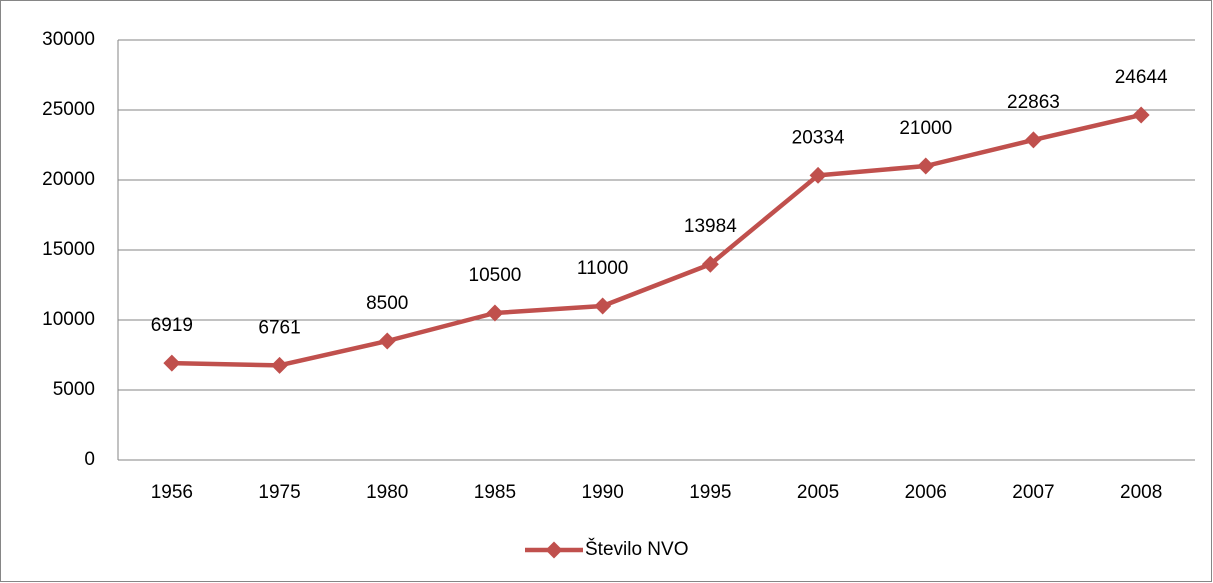 This screenshot has height=583, width=1213. I want to click on y-tick-label: 5000, so click(74, 389).